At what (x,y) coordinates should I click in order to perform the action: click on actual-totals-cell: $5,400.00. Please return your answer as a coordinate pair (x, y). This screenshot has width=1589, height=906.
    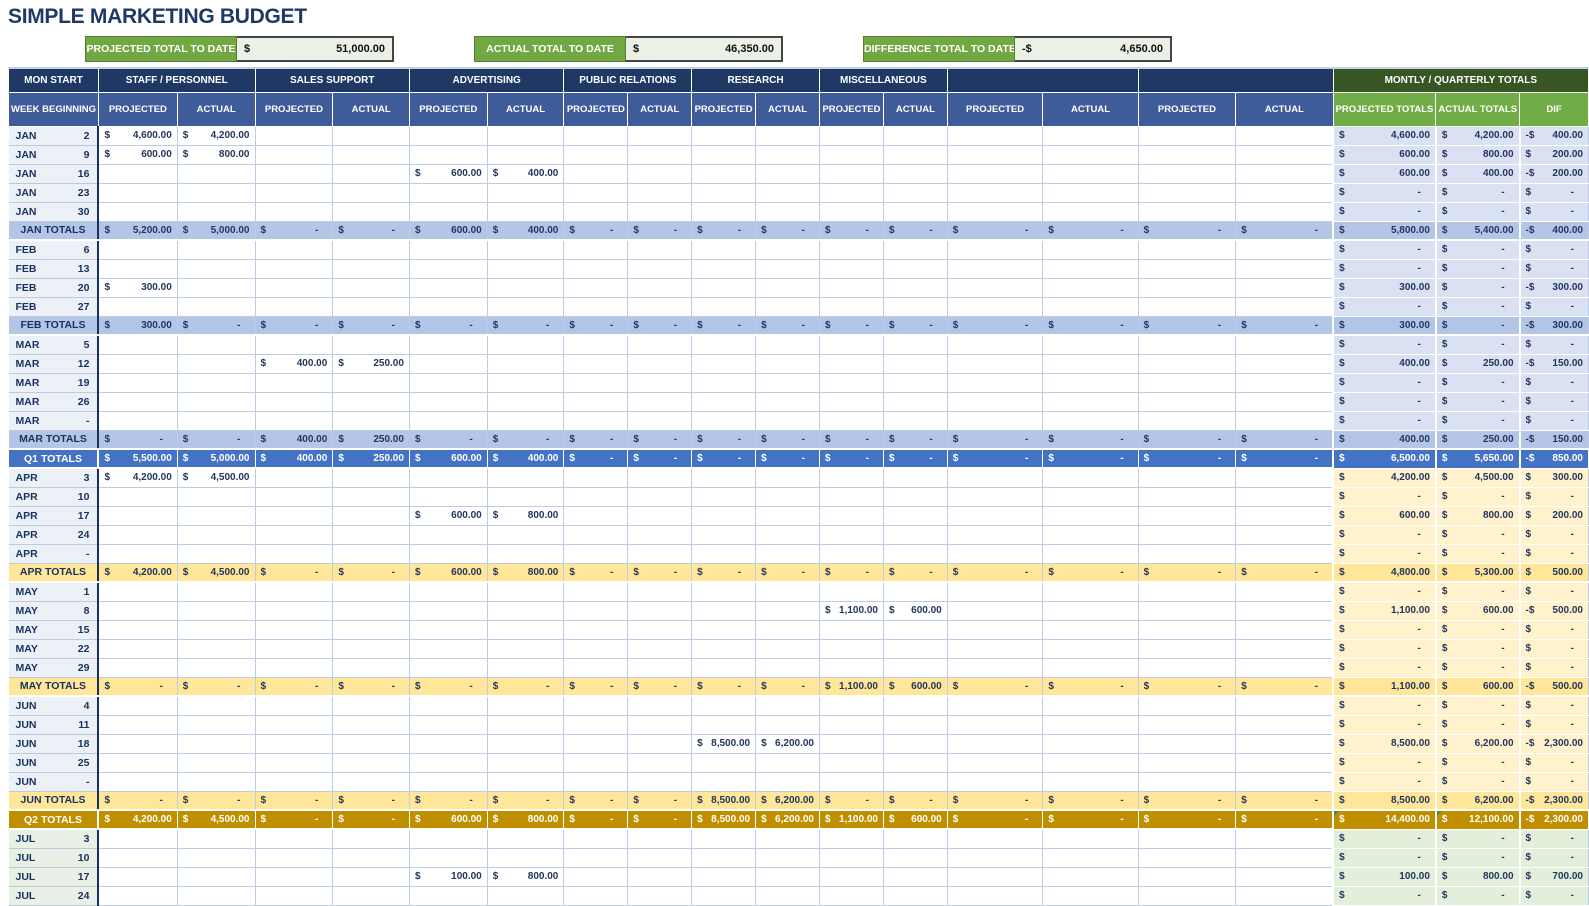
    Looking at the image, I should click on (1477, 231).